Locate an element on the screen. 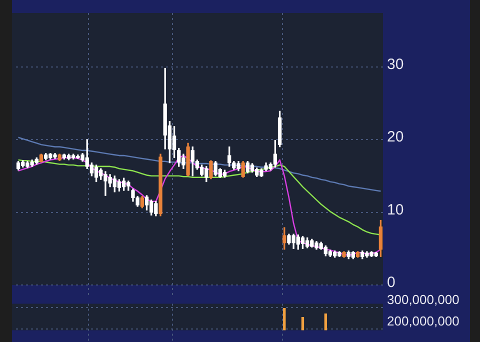 The height and width of the screenshot is (342, 480). y-tick-label: 0 is located at coordinates (391, 283).